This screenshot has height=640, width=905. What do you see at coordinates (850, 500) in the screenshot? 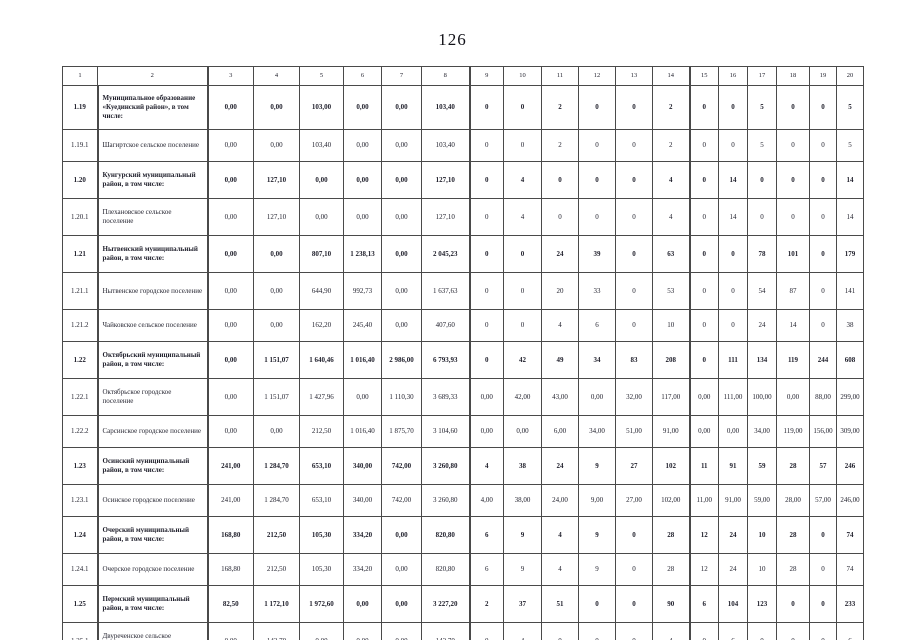
I see `cell-col-20: 246,00` at bounding box center [850, 500].